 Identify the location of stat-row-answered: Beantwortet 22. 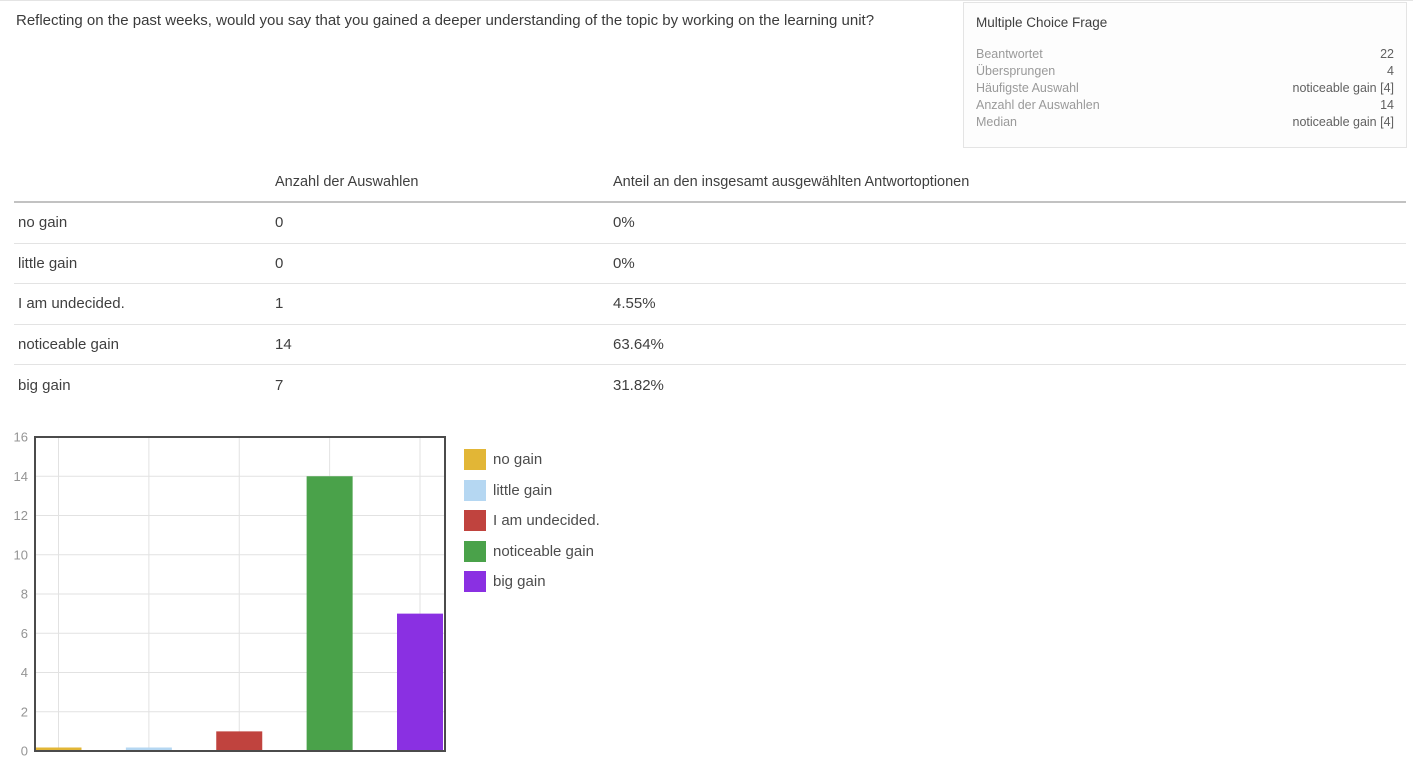
(1185, 54).